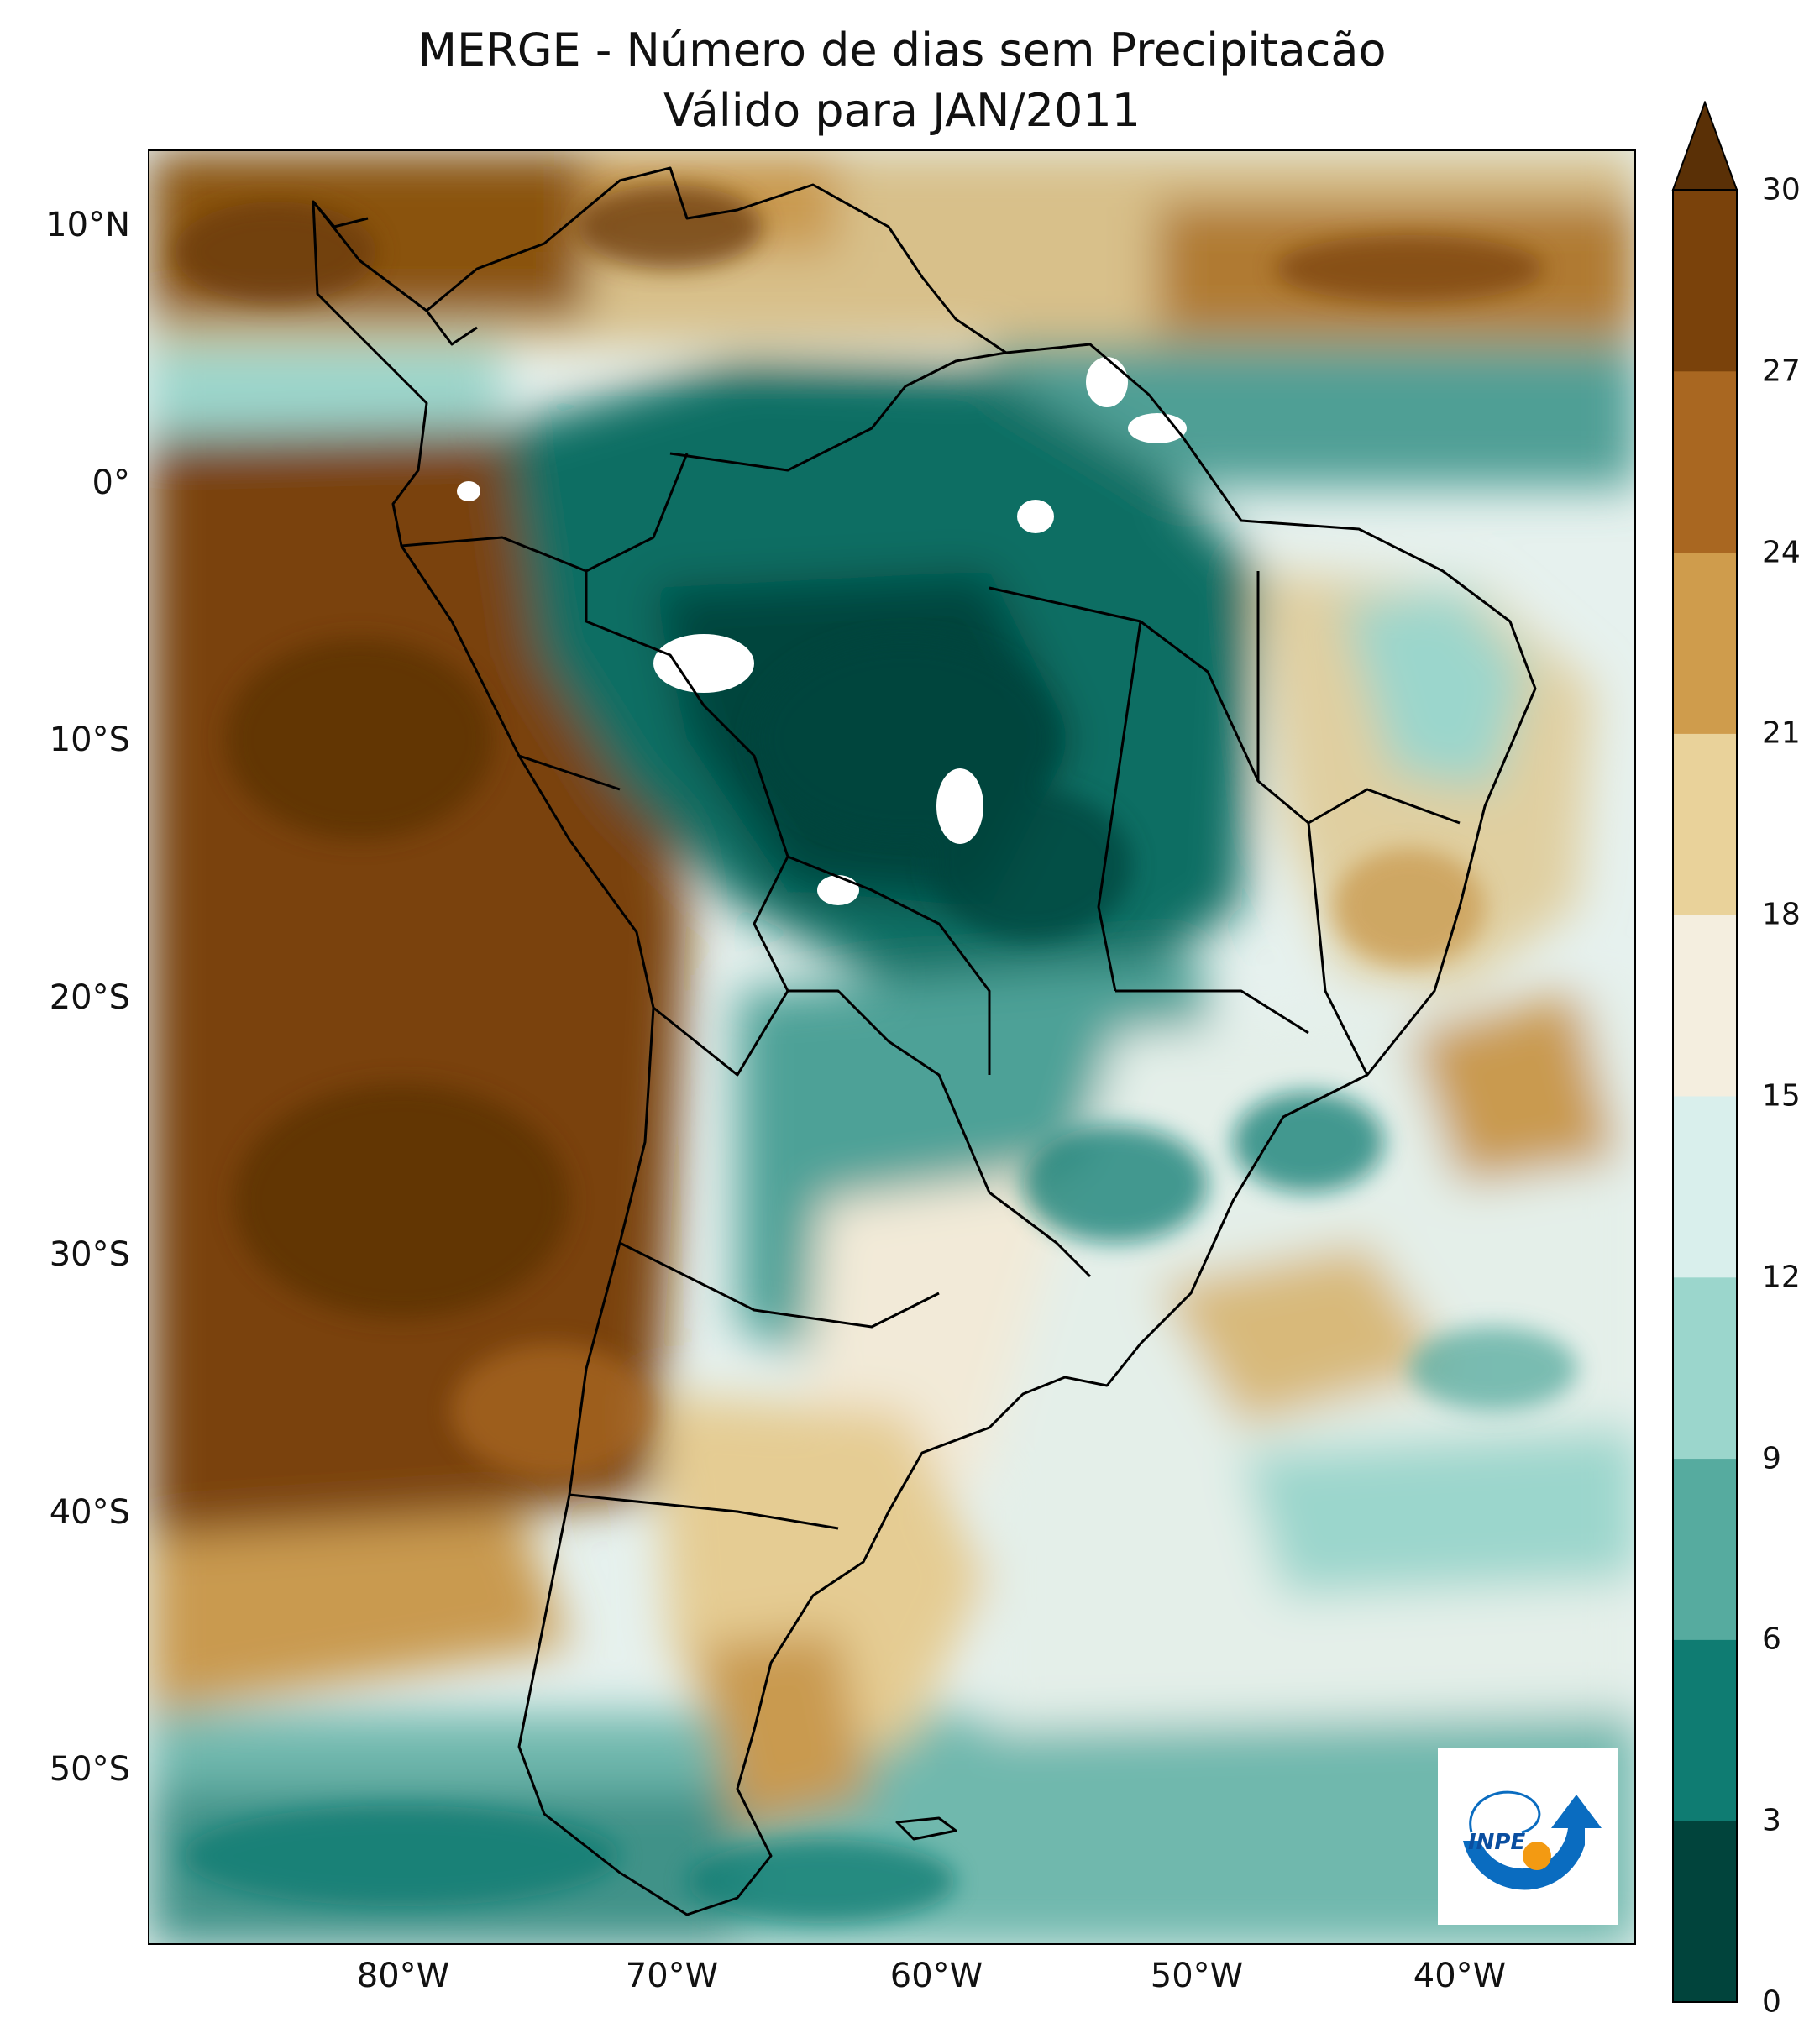 This screenshot has height=2044, width=1804. Describe the element at coordinates (1781, 189) in the screenshot. I see `colorbar-tick-label: 30` at that location.